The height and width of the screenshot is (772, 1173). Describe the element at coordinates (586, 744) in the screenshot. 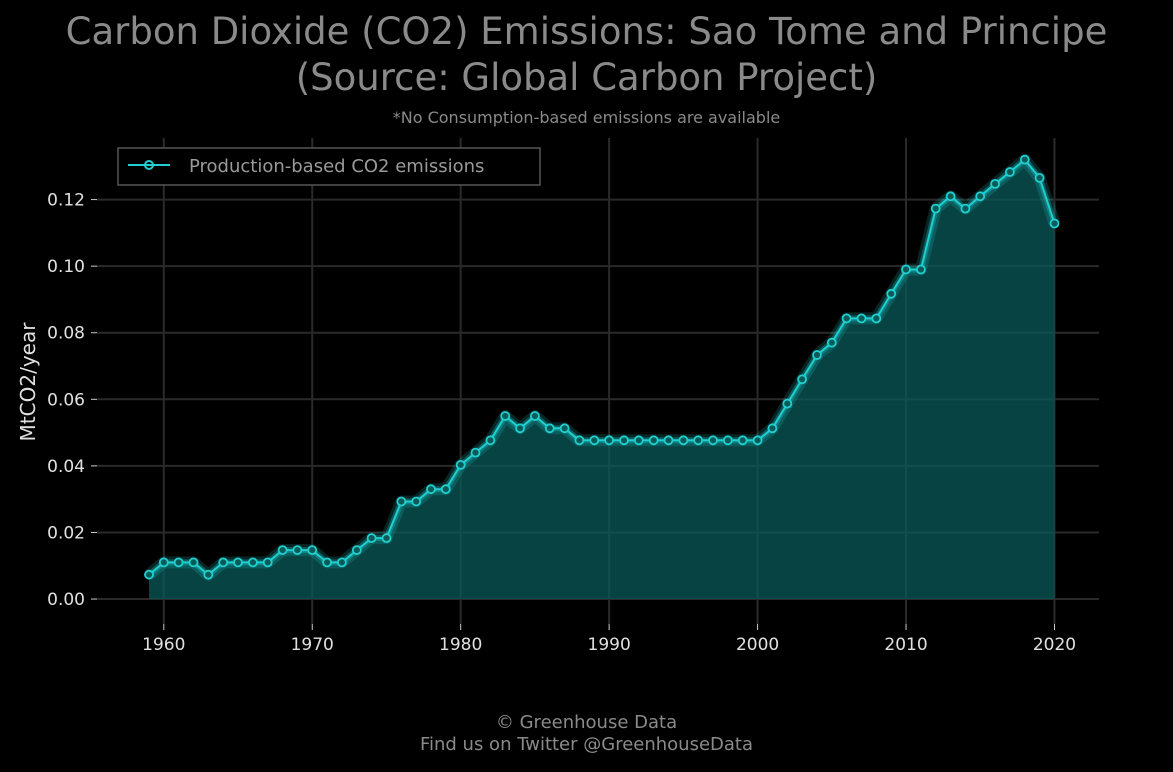

I see `footer-twitter: Find us on Twitter @GreenhouseData` at that location.